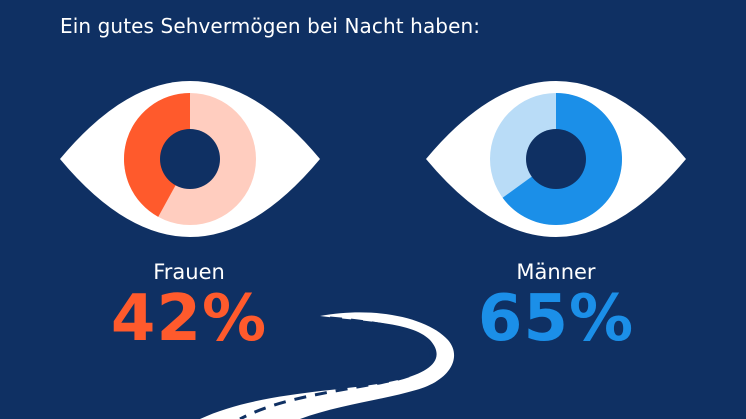 The width and height of the screenshot is (746, 419). What do you see at coordinates (556, 319) in the screenshot?
I see `value-label-maenner: 65%` at bounding box center [556, 319].